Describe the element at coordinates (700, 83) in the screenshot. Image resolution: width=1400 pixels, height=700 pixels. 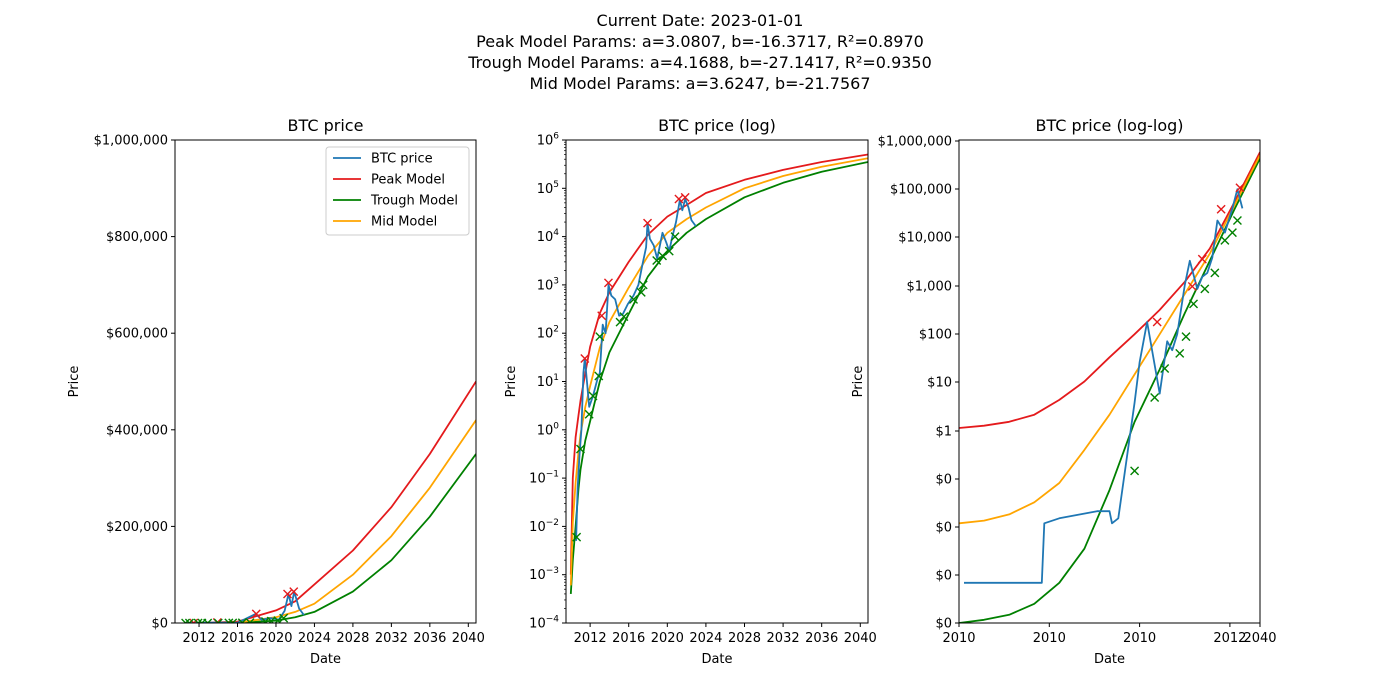
I see `suptitle-mid-params: Mid Model Params: a=3.6247, b=-21.7567` at that location.